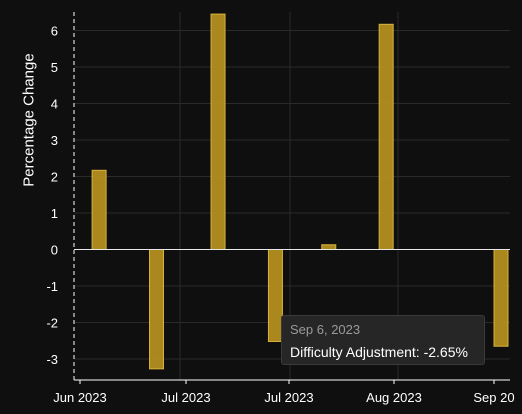 This screenshot has width=522, height=414. Describe the element at coordinates (54, 213) in the screenshot. I see `y-tick-label: 1` at that location.